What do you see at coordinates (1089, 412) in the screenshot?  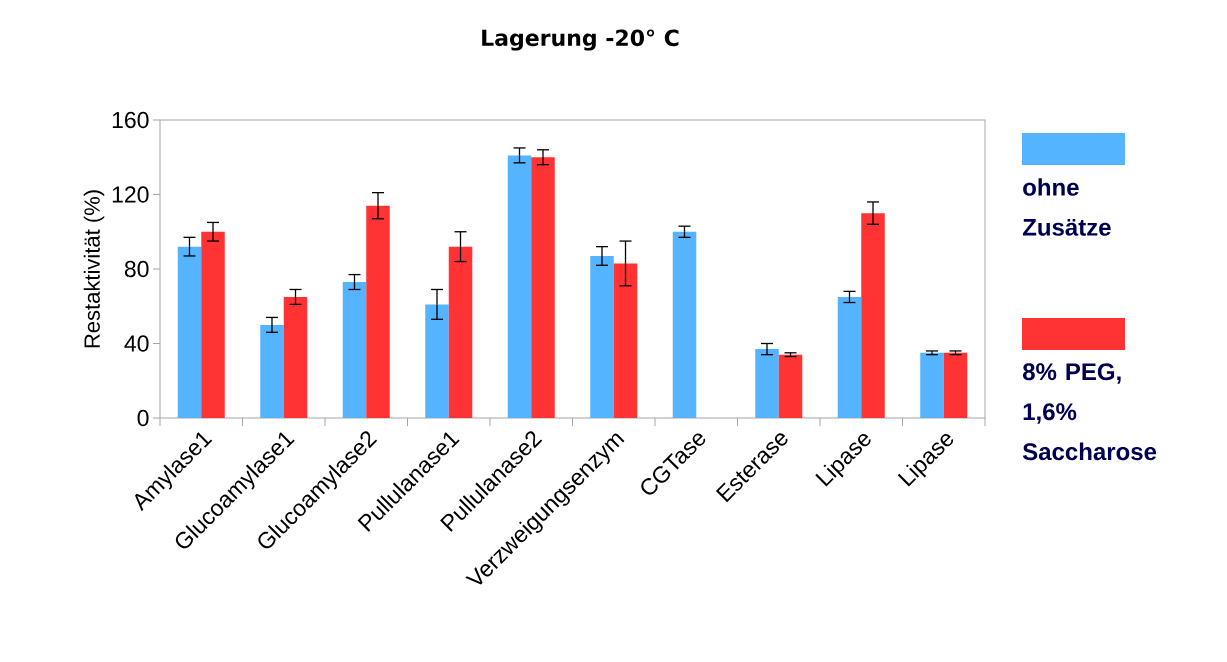 I see `legend-label: 8% PEG, 1,6% Saccharose` at bounding box center [1089, 412].